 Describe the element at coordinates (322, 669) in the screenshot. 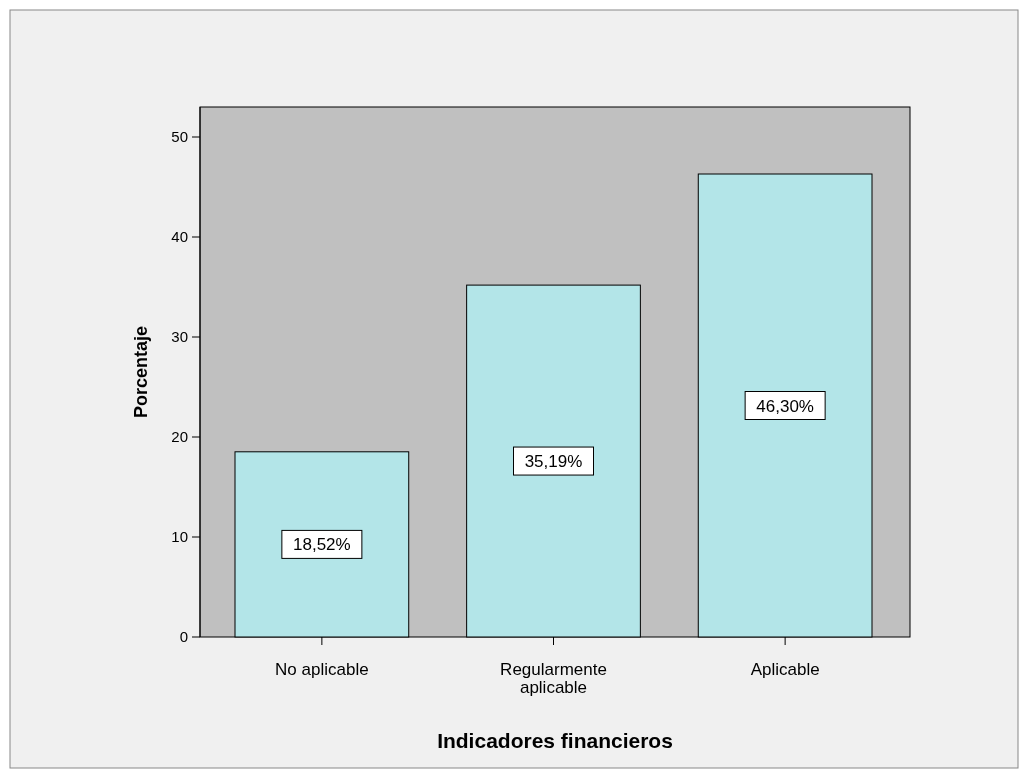

I see `x-tick-label: No aplicable` at that location.